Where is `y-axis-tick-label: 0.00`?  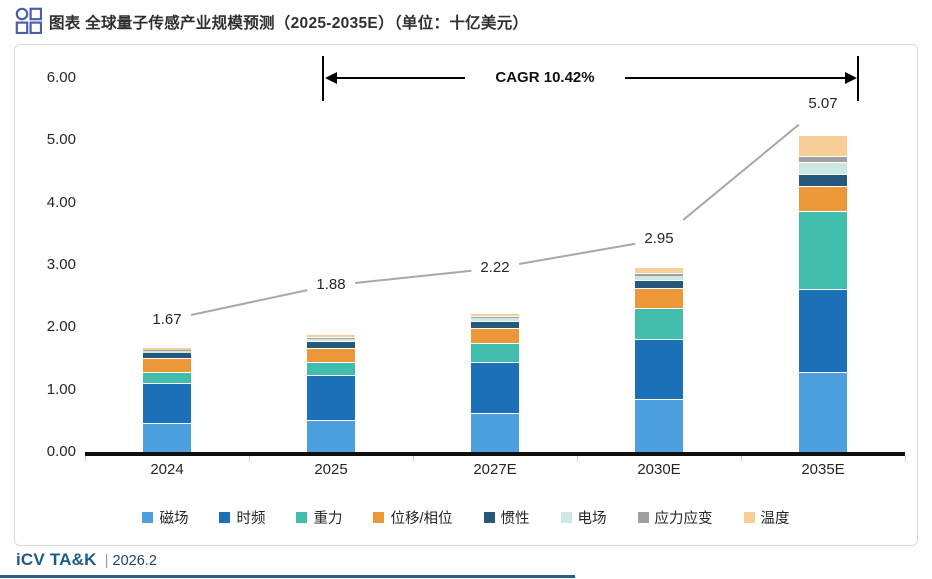
y-axis-tick-label: 0.00 is located at coordinates (61, 451).